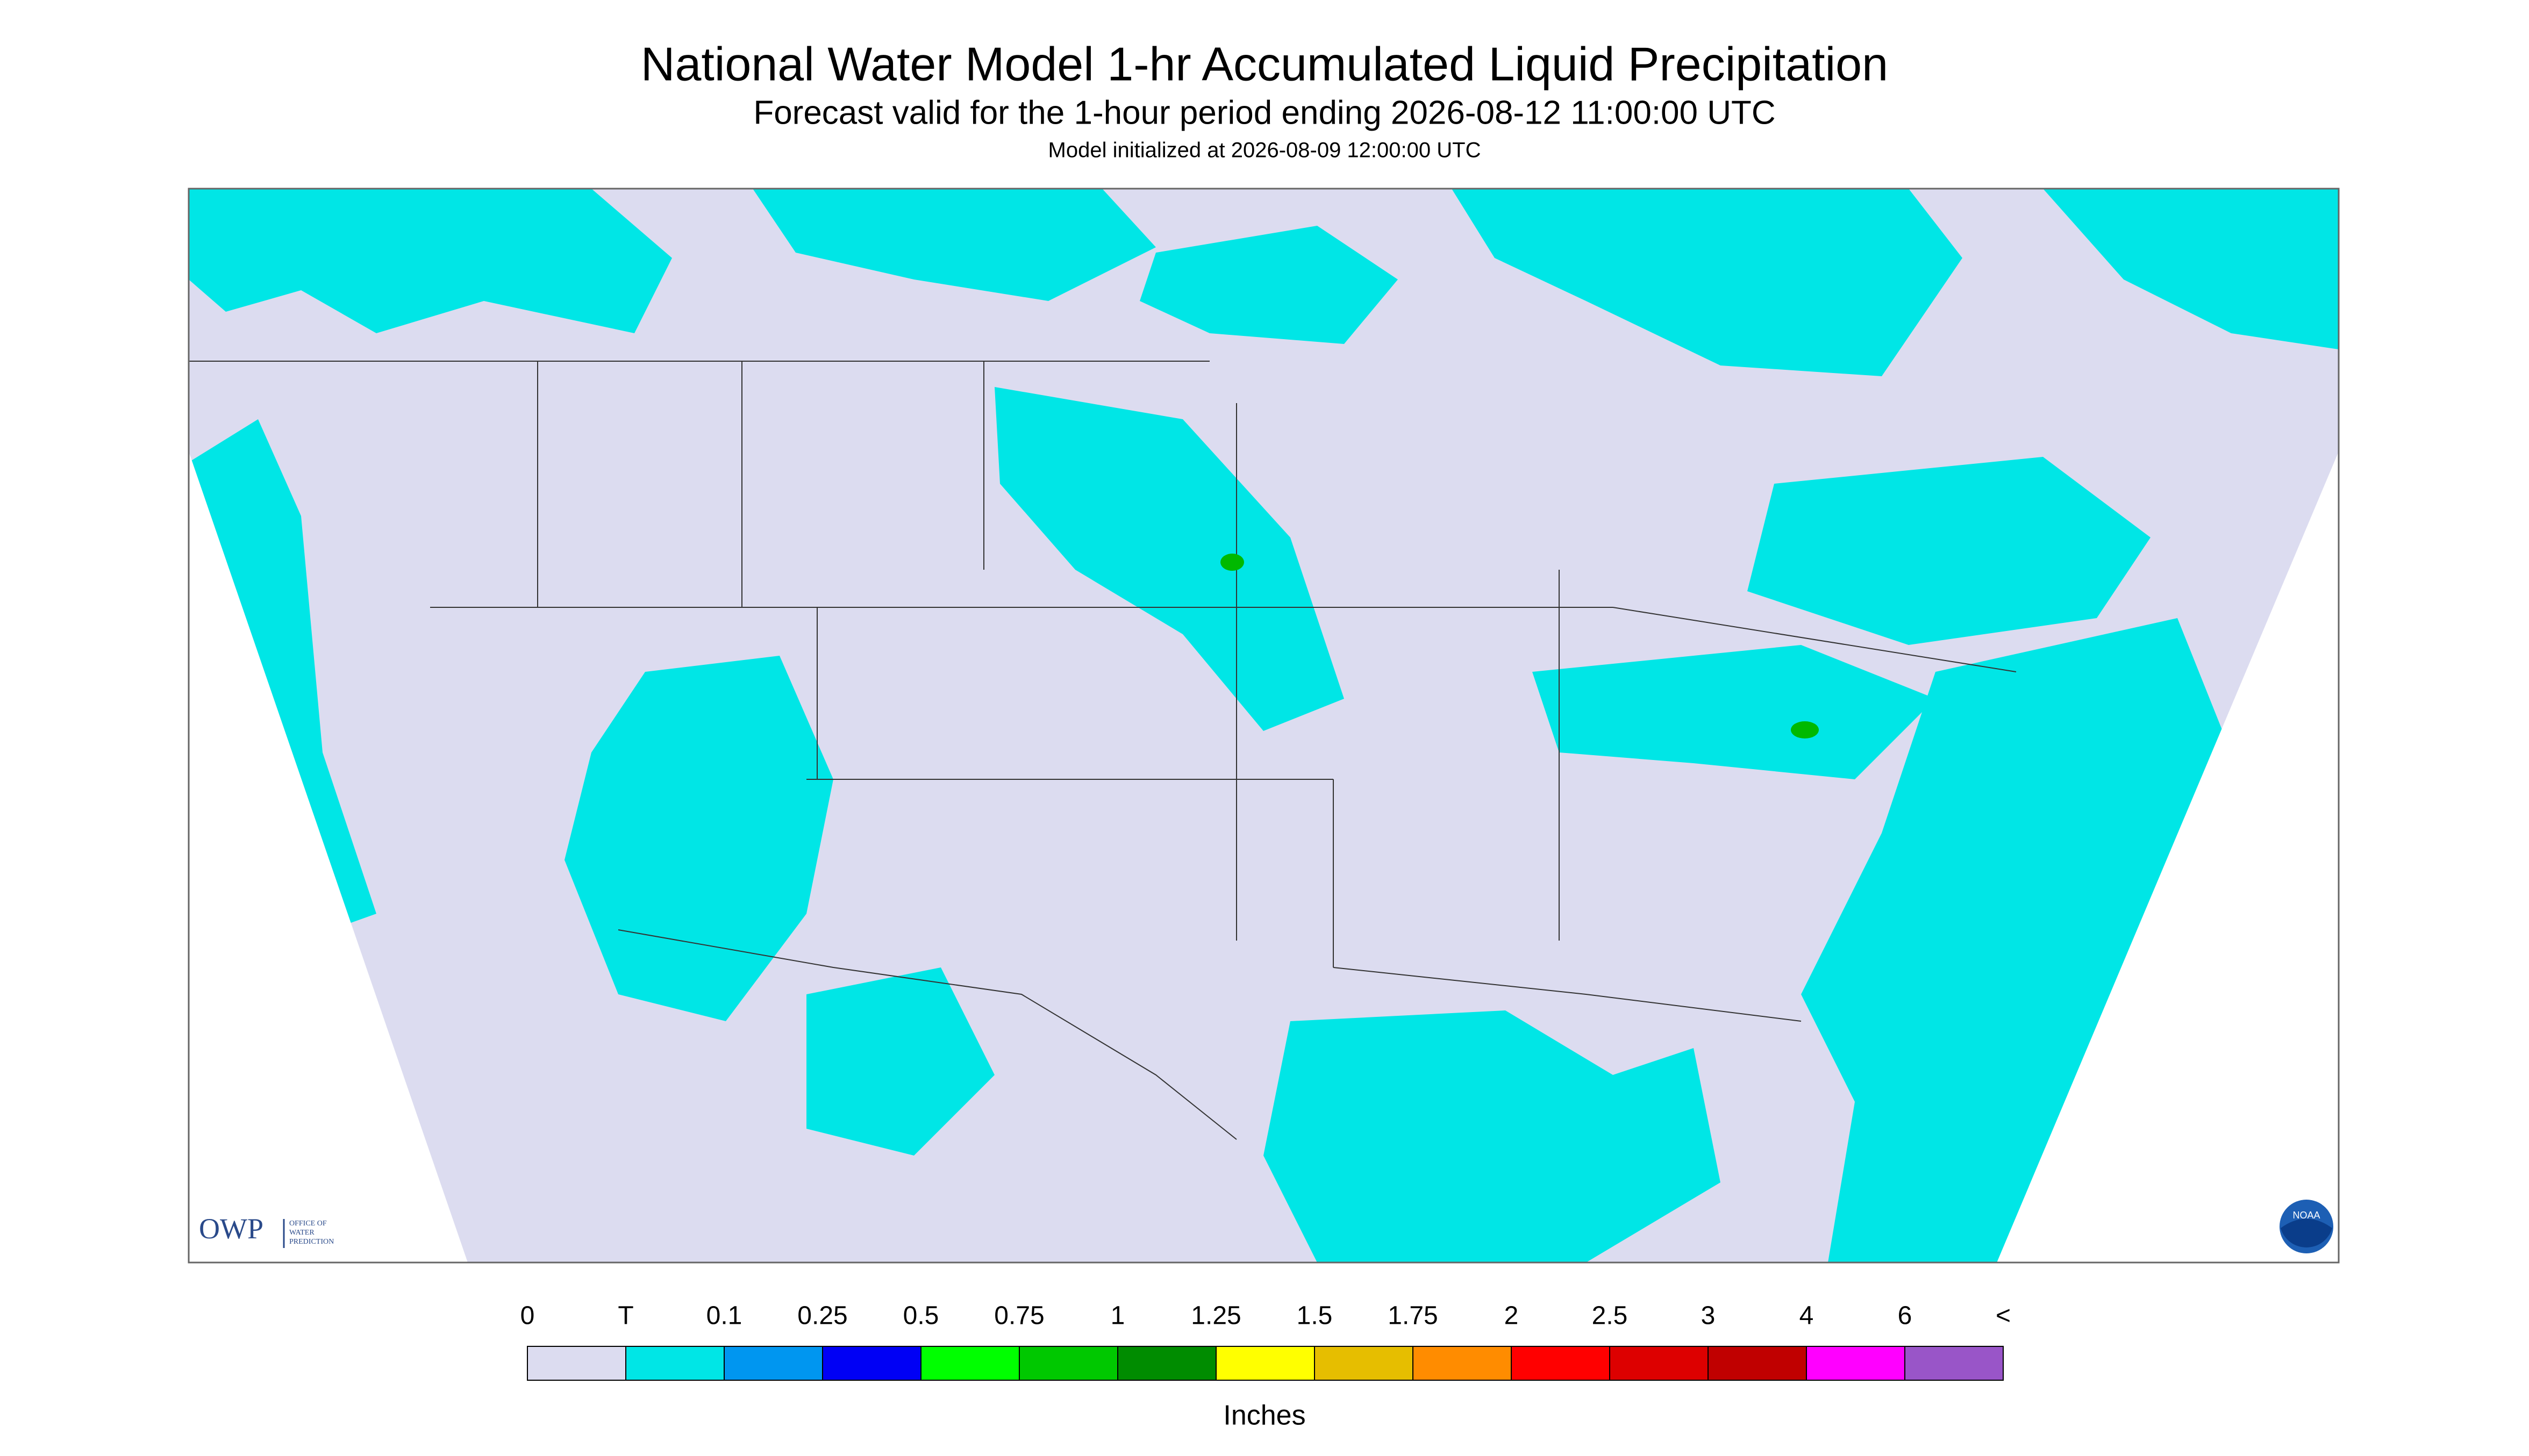 The height and width of the screenshot is (1456, 2529). What do you see at coordinates (822, 1316) in the screenshot?
I see `legend-label: 0.25` at bounding box center [822, 1316].